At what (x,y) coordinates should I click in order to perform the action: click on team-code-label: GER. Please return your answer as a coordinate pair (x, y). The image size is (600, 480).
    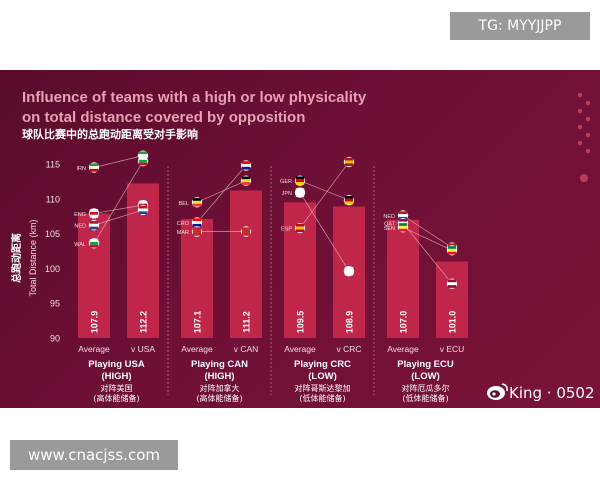
    Looking at the image, I should click on (286, 182).